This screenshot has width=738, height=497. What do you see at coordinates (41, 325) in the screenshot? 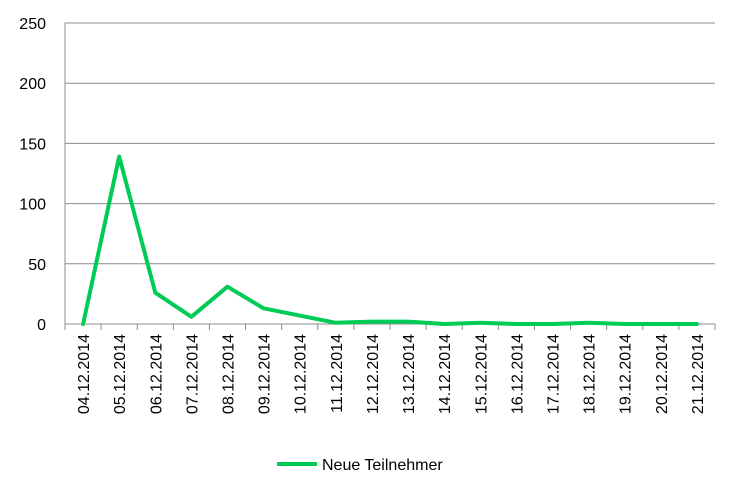
I see `y-tick-label: 0` at bounding box center [41, 325].